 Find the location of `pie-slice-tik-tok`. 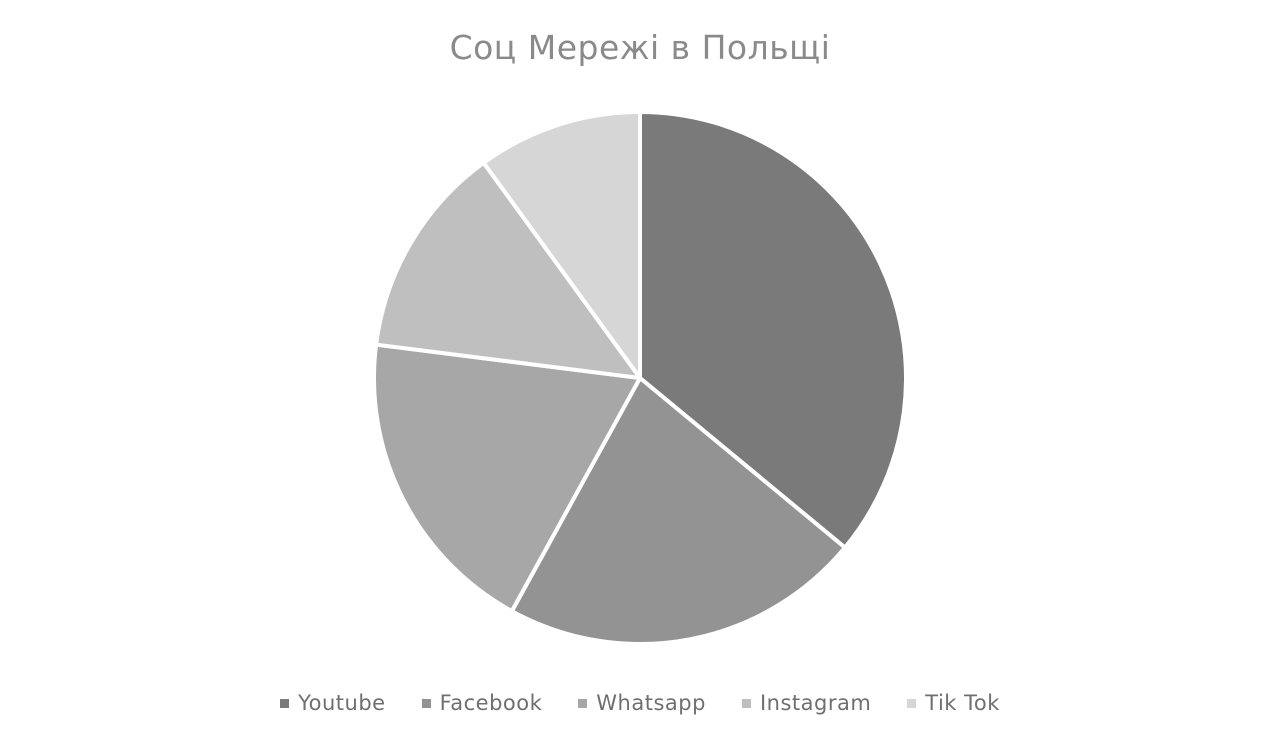

pie-slice-tik-tok is located at coordinates (561, 245).